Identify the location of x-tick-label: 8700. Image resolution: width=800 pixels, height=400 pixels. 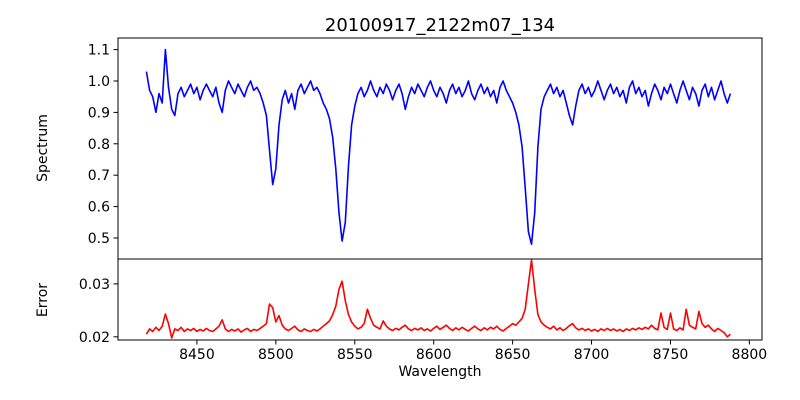
(592, 355).